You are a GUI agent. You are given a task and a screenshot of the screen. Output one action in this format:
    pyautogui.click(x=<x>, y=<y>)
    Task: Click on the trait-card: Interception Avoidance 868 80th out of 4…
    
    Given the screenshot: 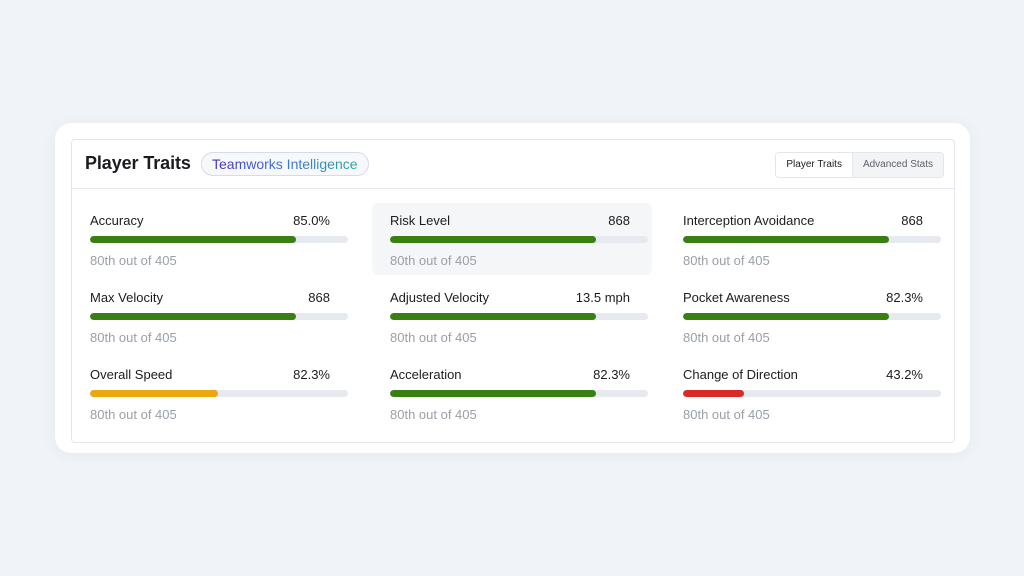 What is the action you would take?
    pyautogui.click(x=805, y=239)
    